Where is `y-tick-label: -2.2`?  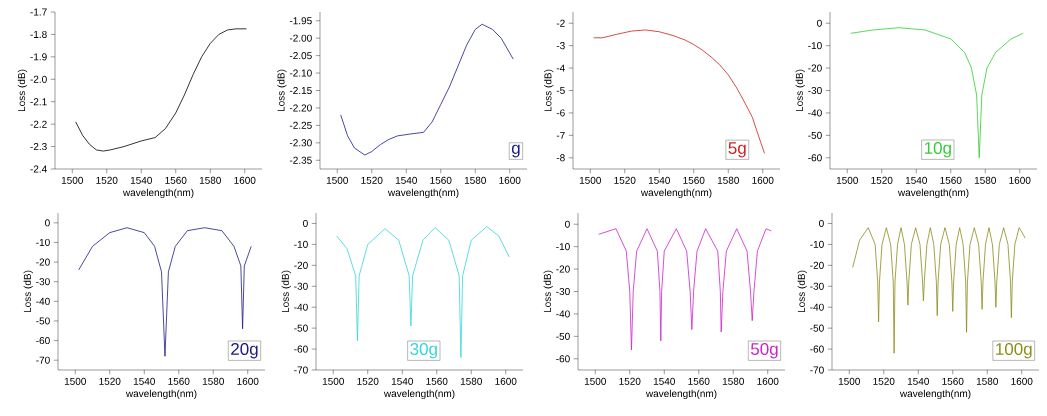 y-tick-label: -2.2 is located at coordinates (38, 124).